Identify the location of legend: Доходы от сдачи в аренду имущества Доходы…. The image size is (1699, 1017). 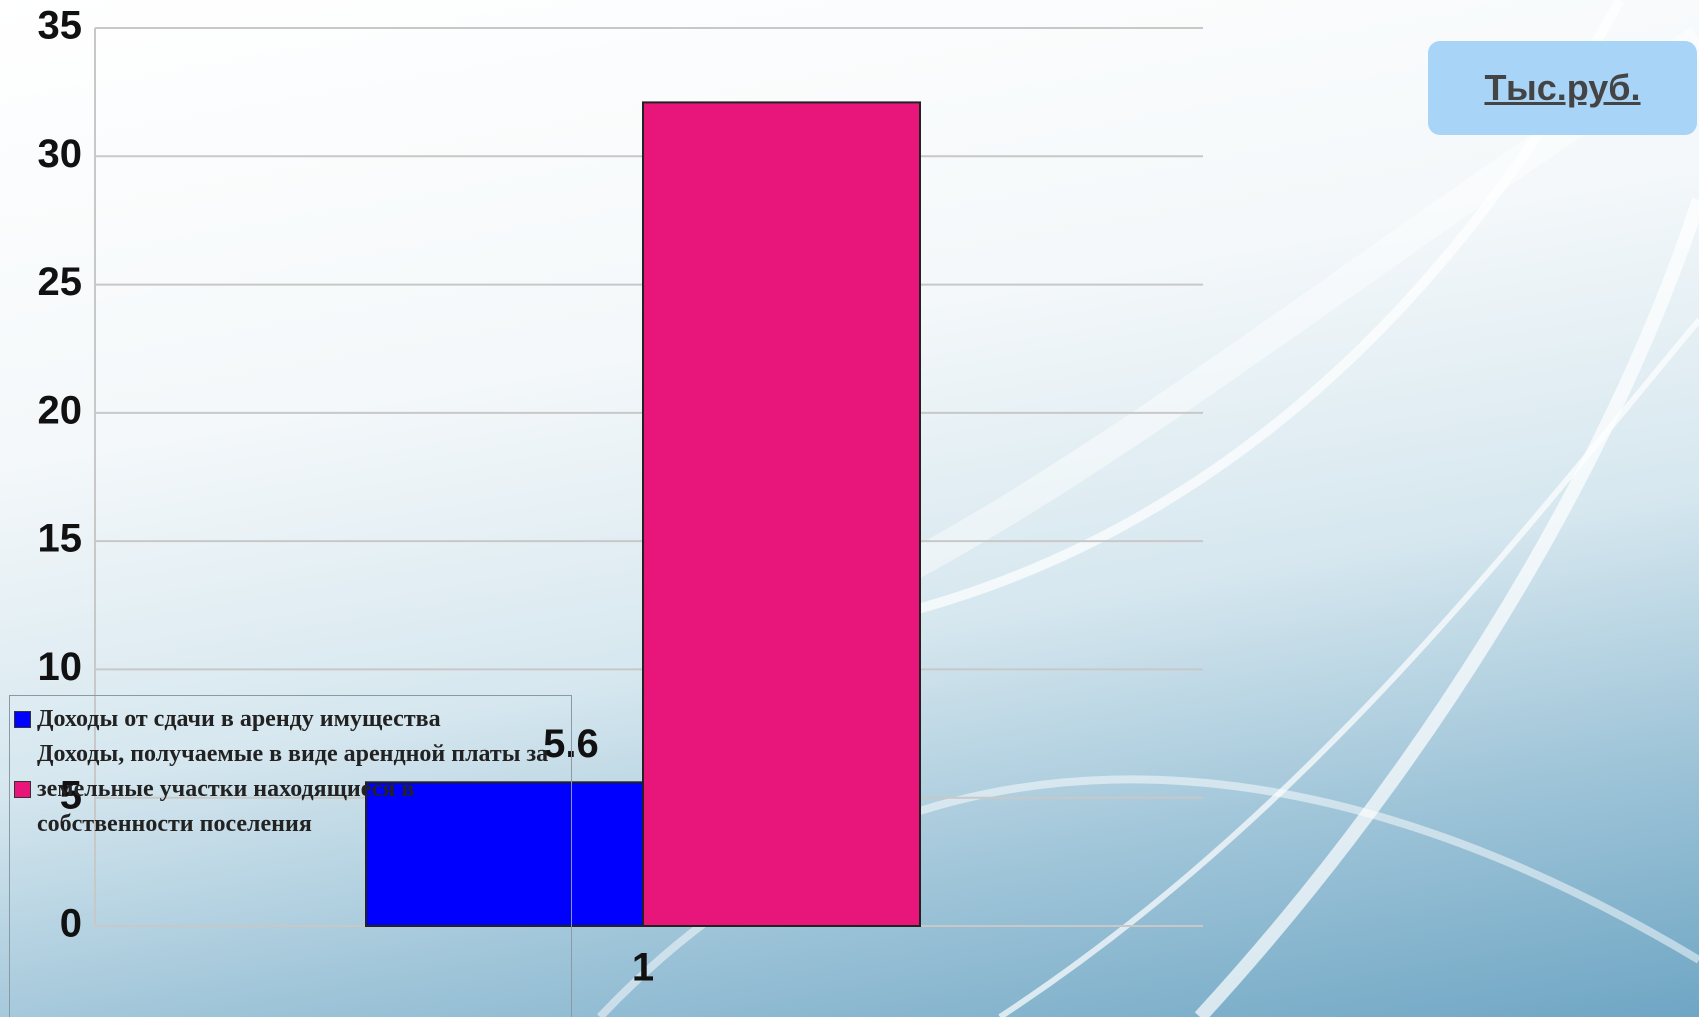
(290, 856).